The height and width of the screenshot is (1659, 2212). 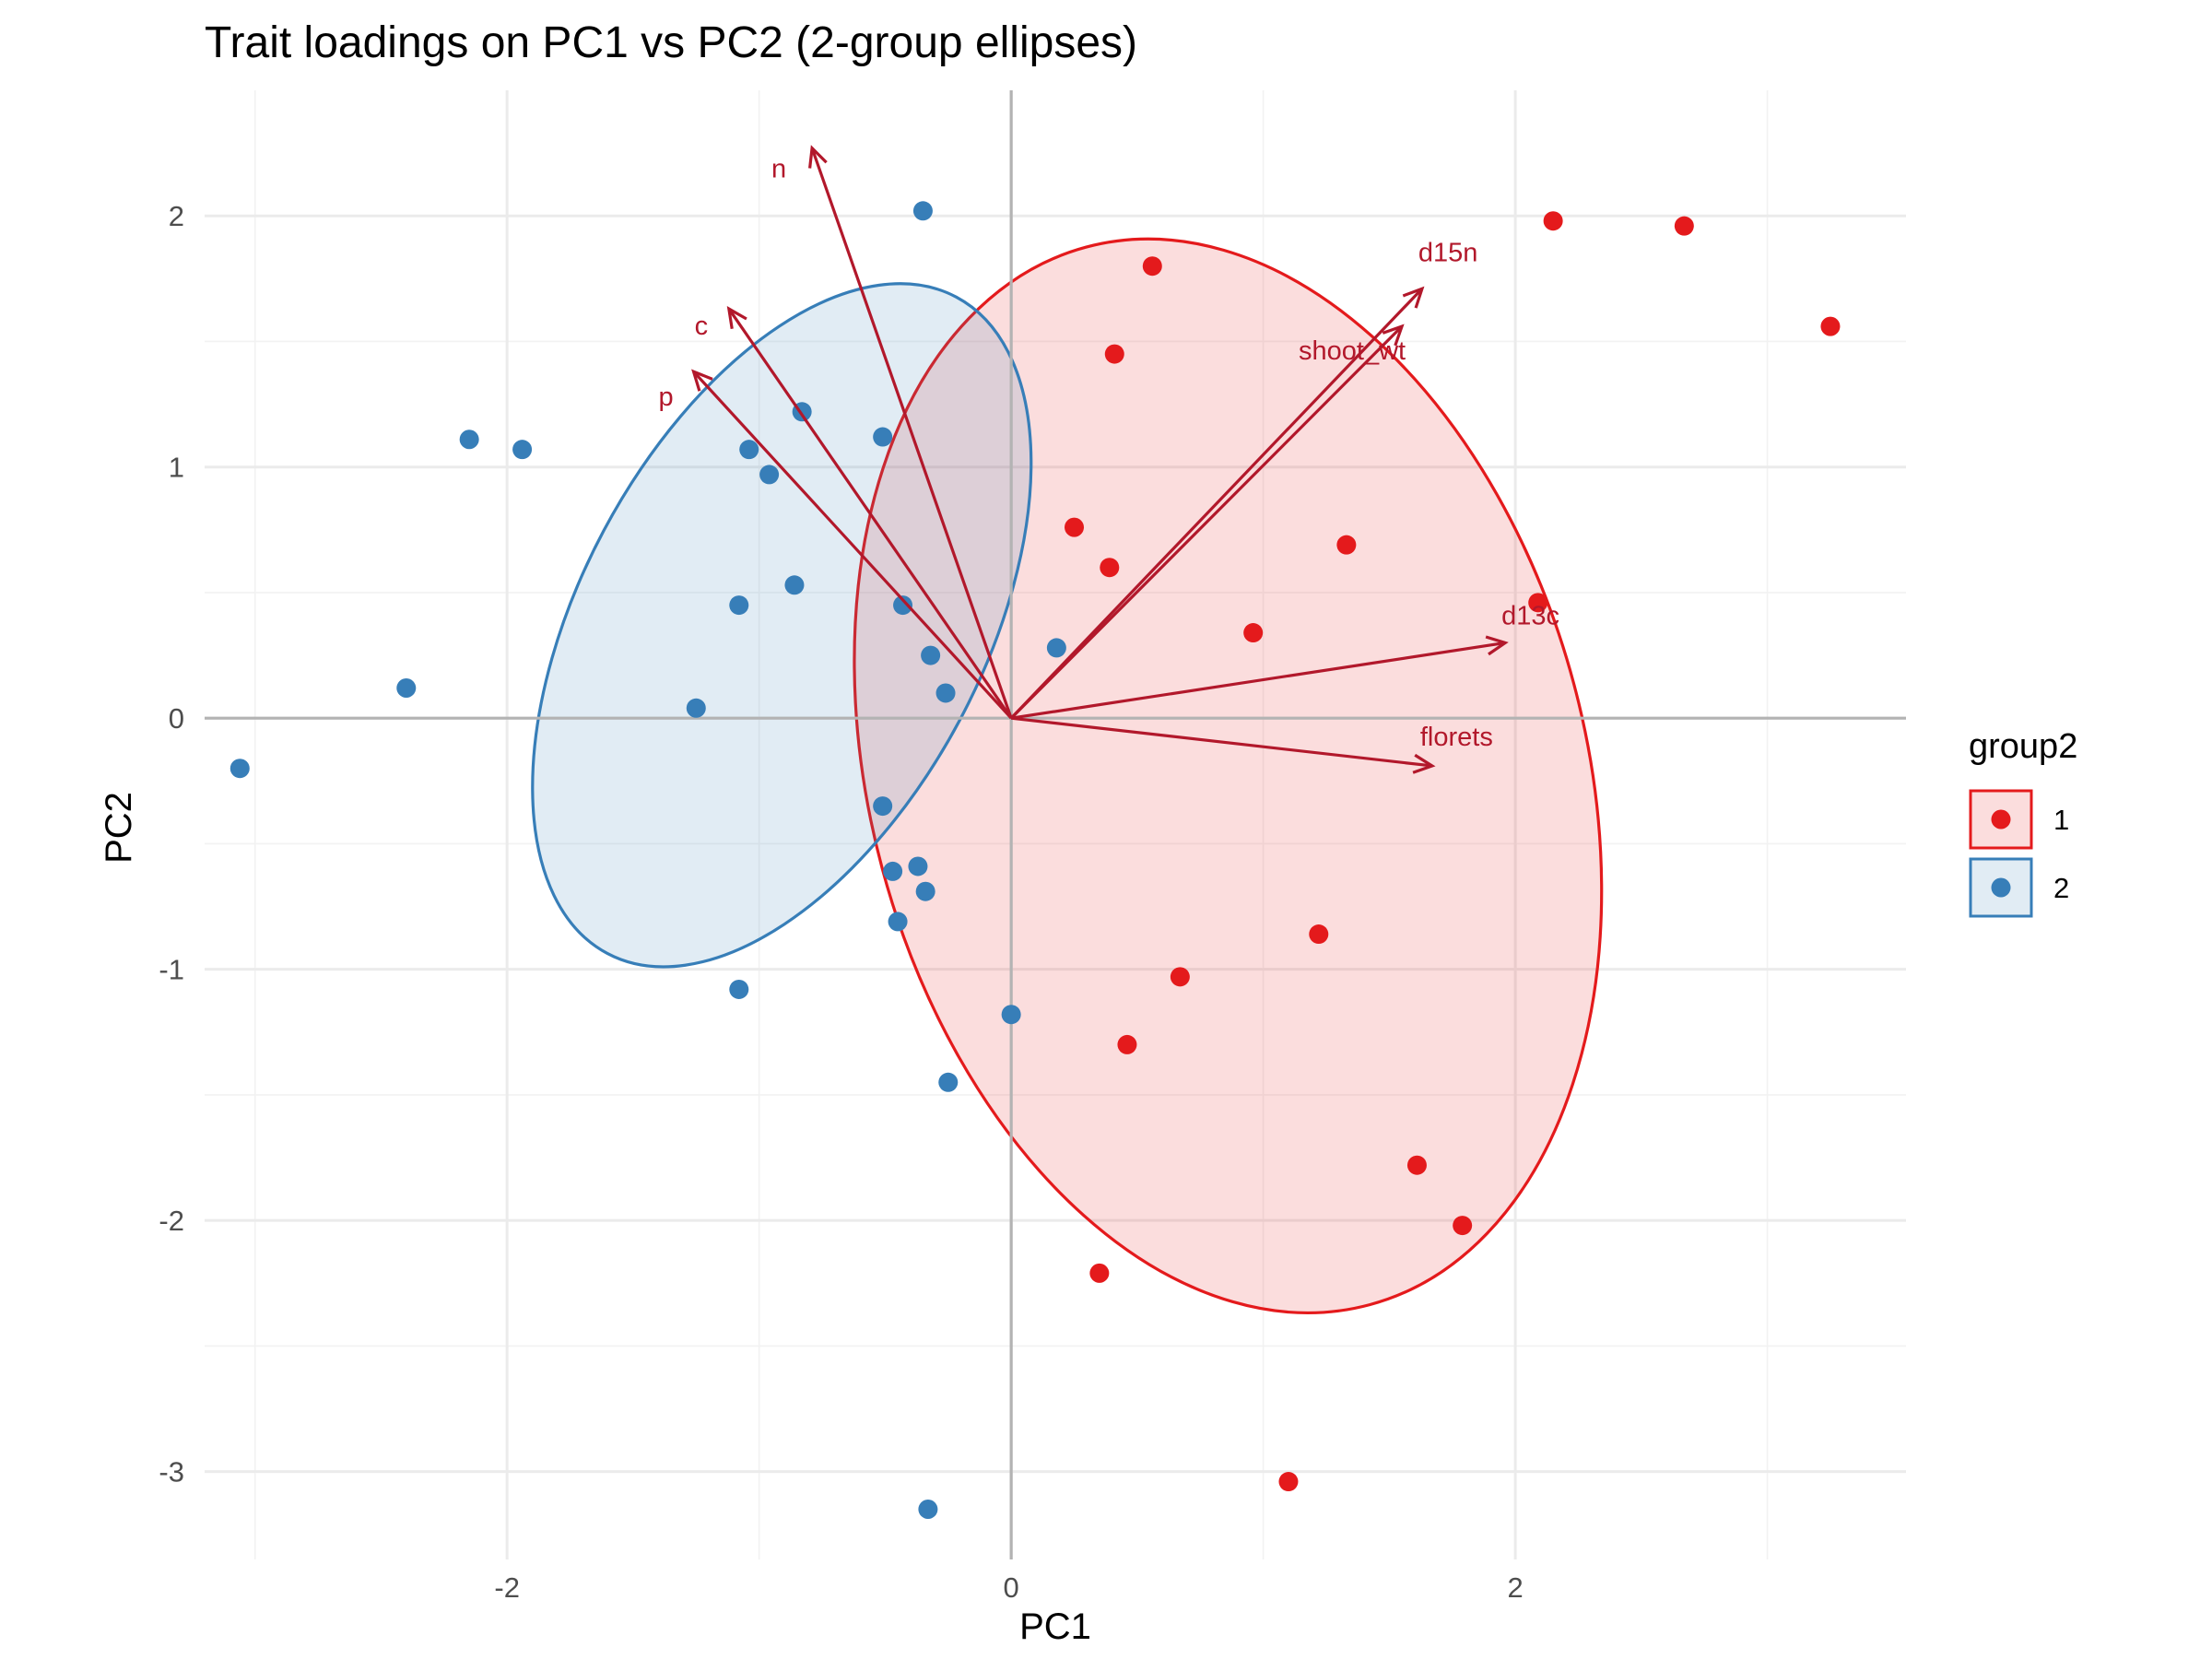 I want to click on legend-key-box, so click(x=2001, y=819).